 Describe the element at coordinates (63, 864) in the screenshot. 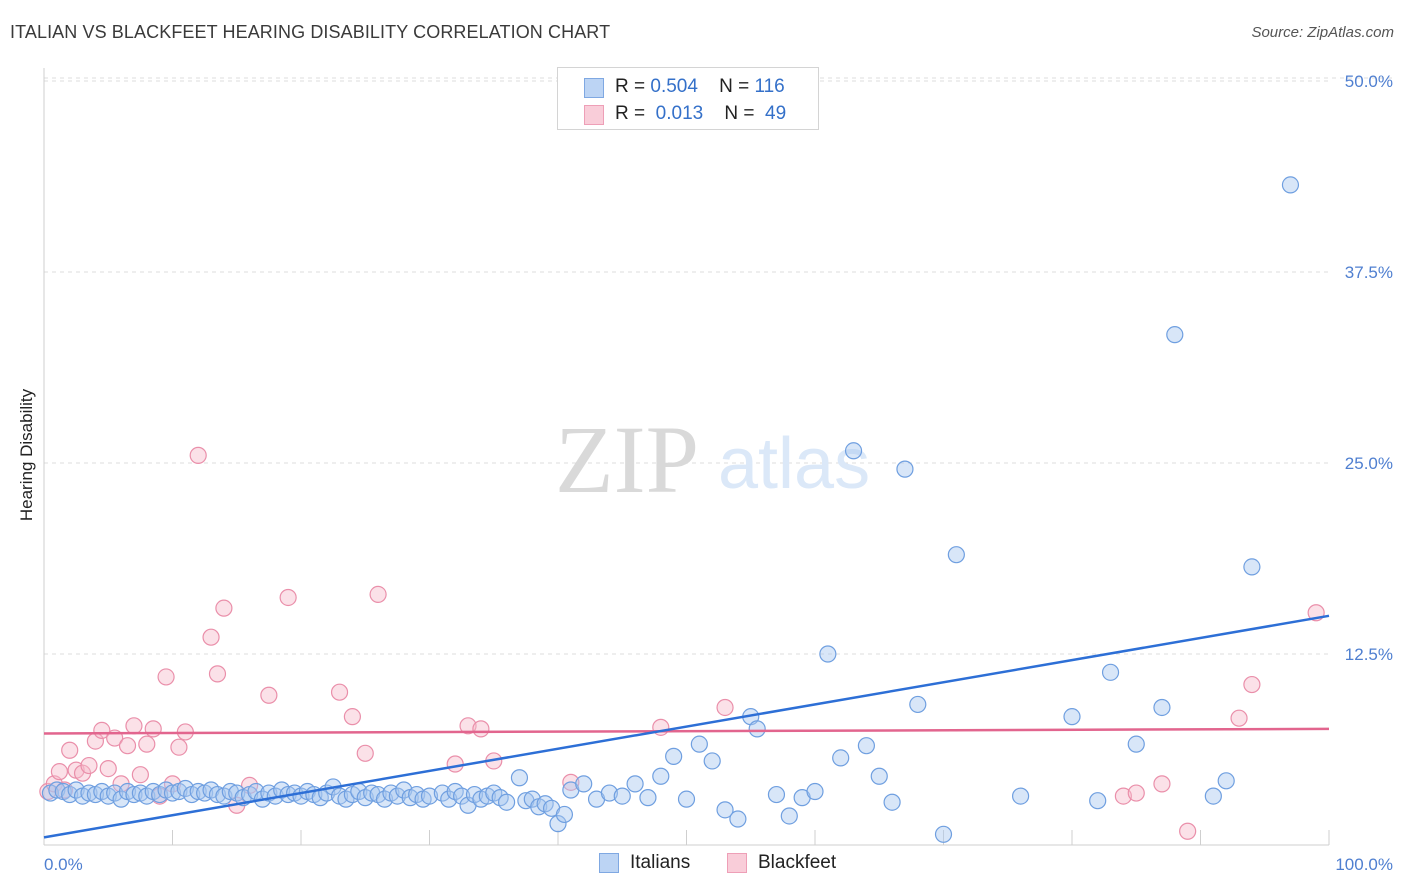

I see `x-tick-label-min: 0.0%` at that location.